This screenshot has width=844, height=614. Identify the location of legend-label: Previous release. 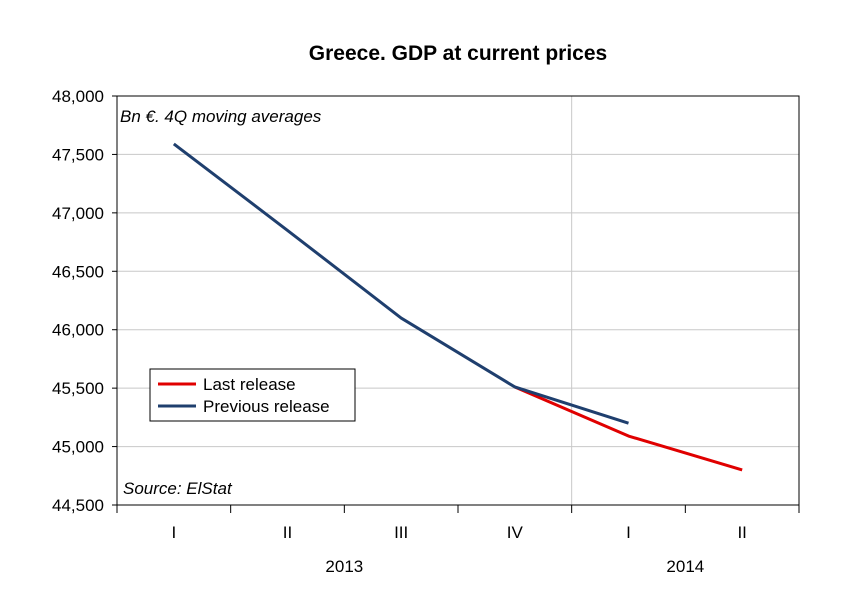
(266, 406).